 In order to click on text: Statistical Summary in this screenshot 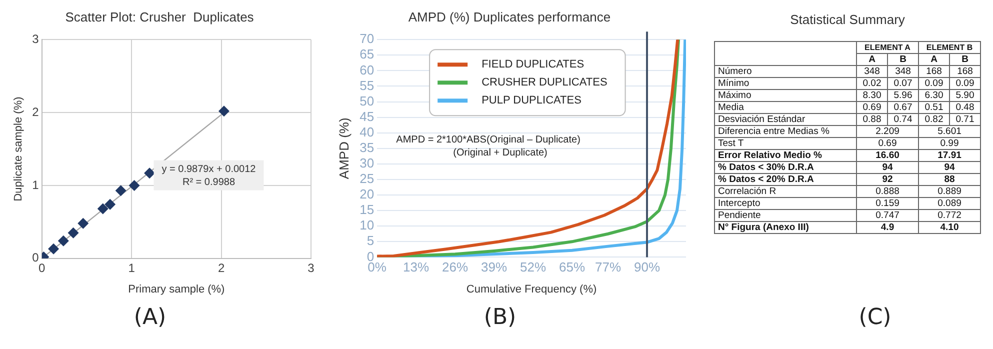, I will do `click(847, 19)`.